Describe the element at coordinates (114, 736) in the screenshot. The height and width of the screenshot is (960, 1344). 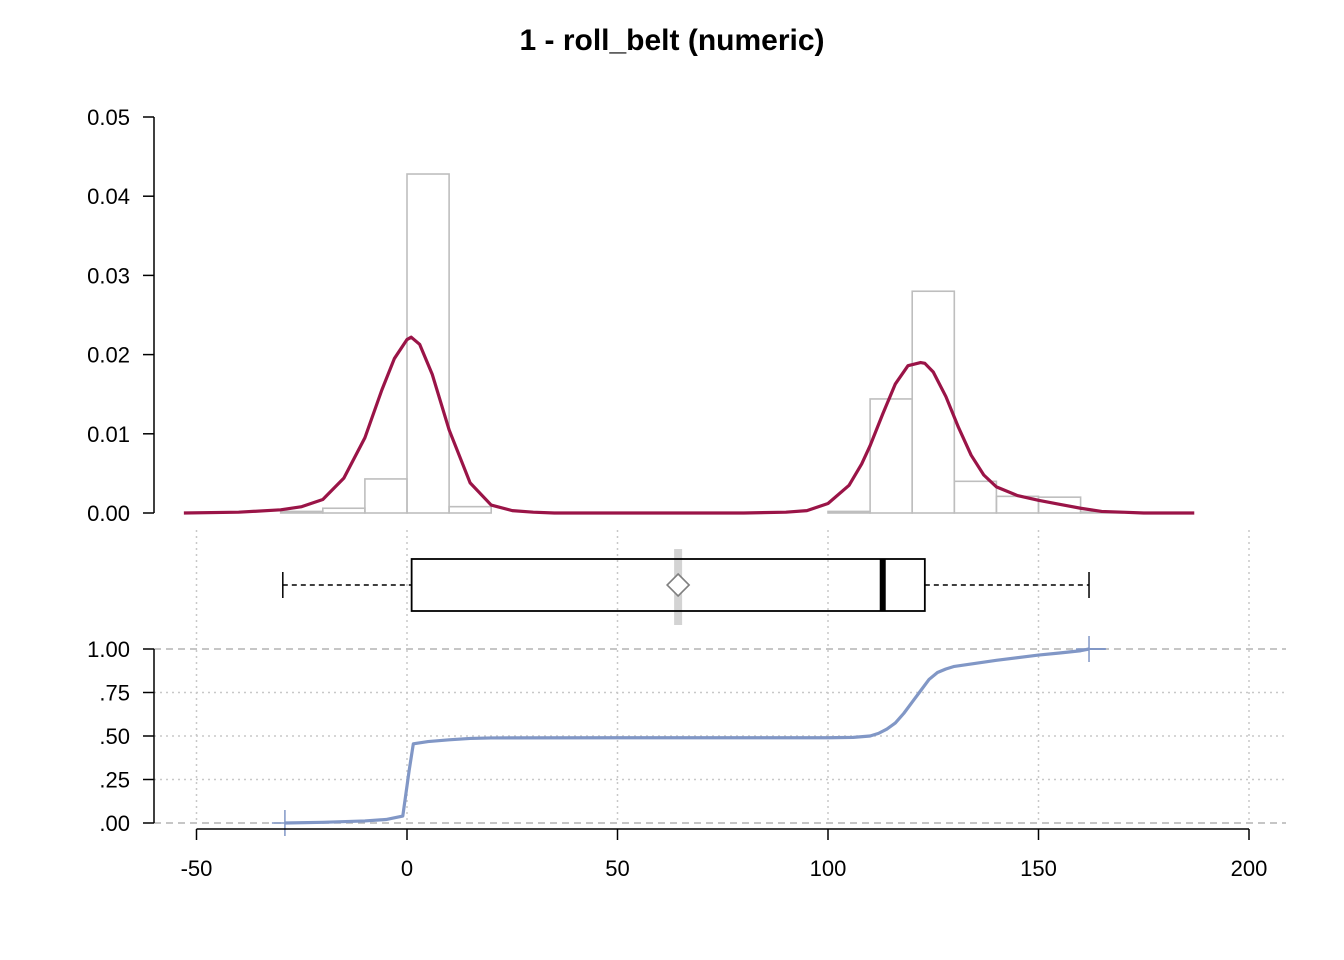
I see `y-tick-label-ecdf: .50` at that location.